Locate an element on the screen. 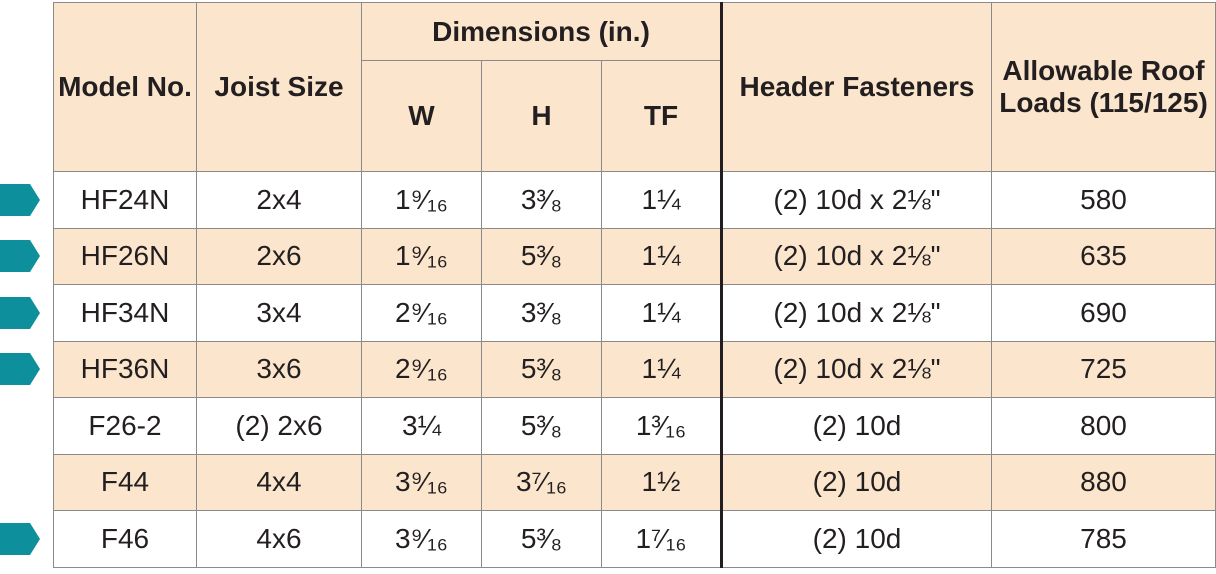 This screenshot has height=574, width=1216. header-model-no: Model No. is located at coordinates (125, 87).